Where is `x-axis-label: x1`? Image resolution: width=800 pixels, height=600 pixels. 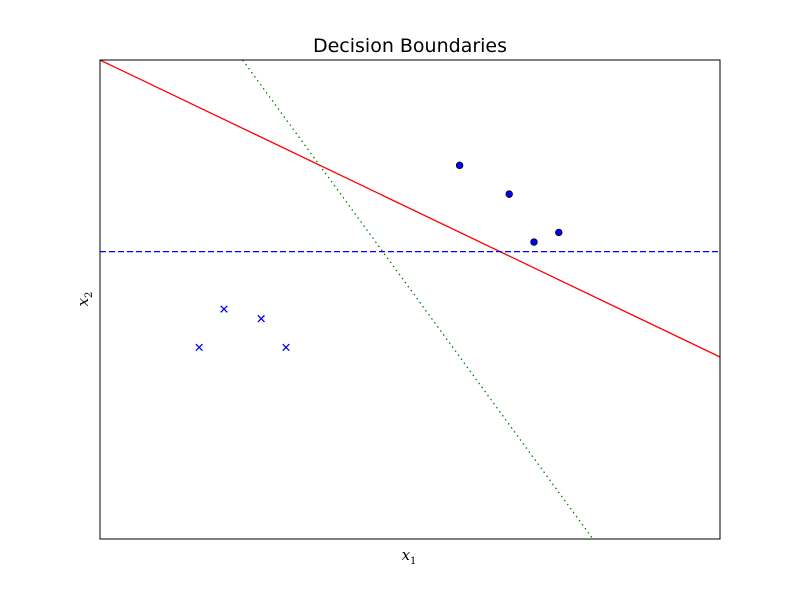 x-axis-label: x1 is located at coordinates (409, 556).